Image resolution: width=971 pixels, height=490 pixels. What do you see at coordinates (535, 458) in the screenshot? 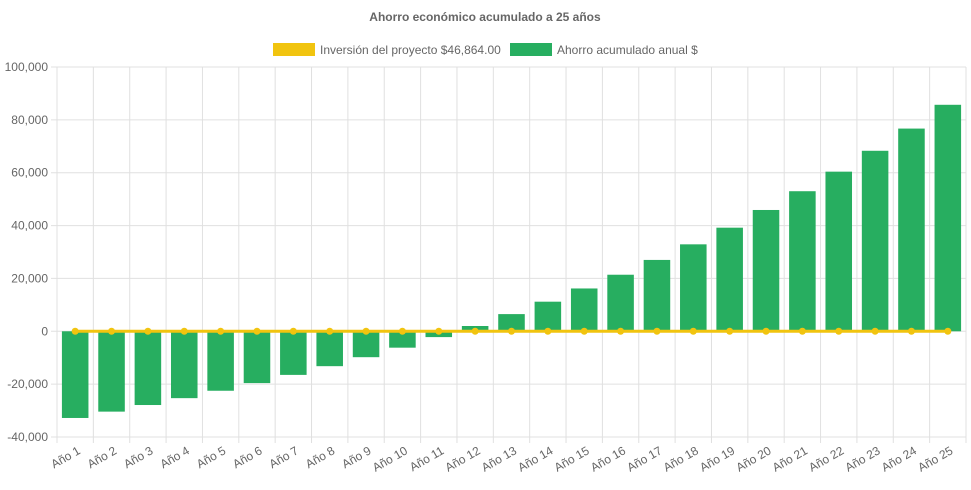
I see `x-tick-label: Año 14` at bounding box center [535, 458].